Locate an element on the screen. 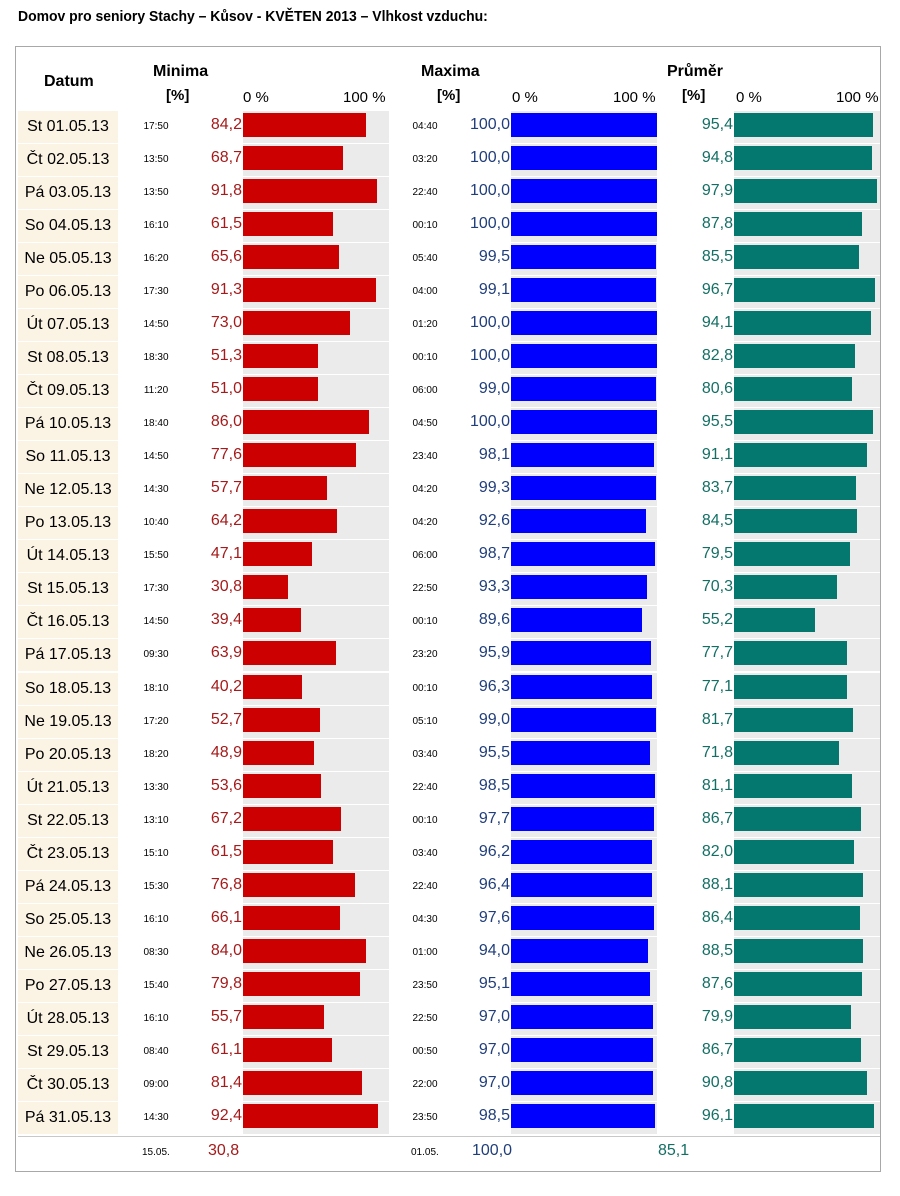  max-value-label: 97,0 is located at coordinates (494, 1082).